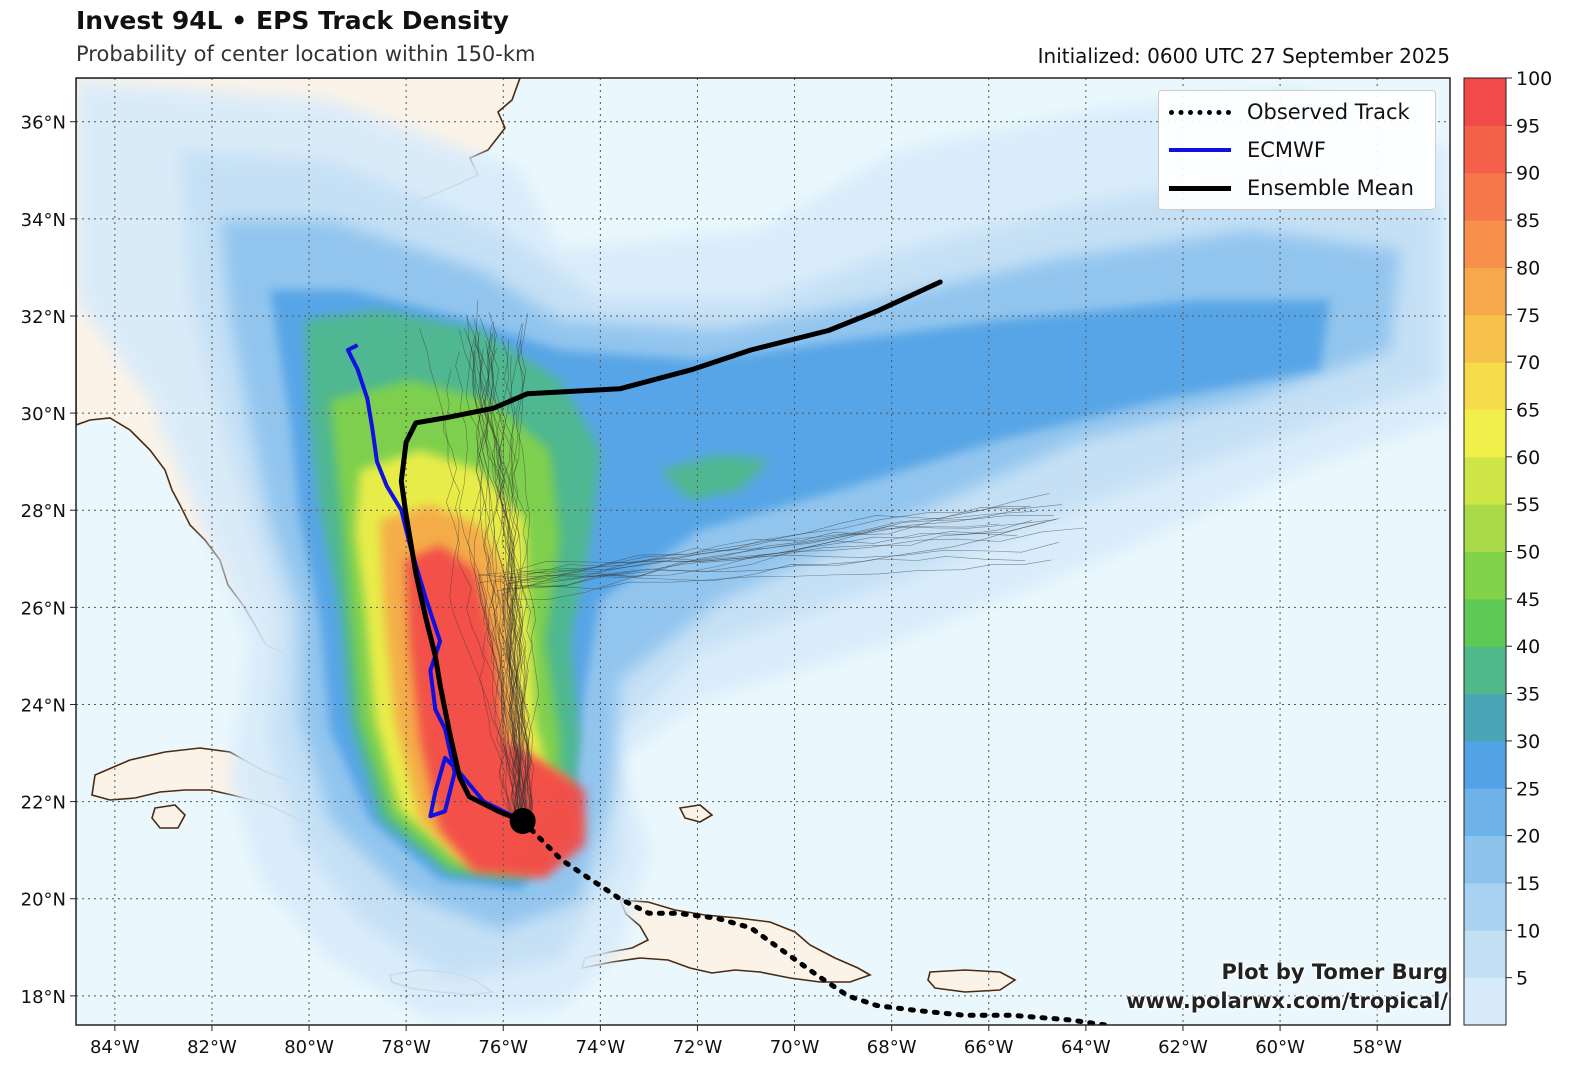 This screenshot has height=1076, width=1578. Describe the element at coordinates (1287, 1001) in the screenshot. I see `credit-url: www.polarwx.com/tropical/` at that location.